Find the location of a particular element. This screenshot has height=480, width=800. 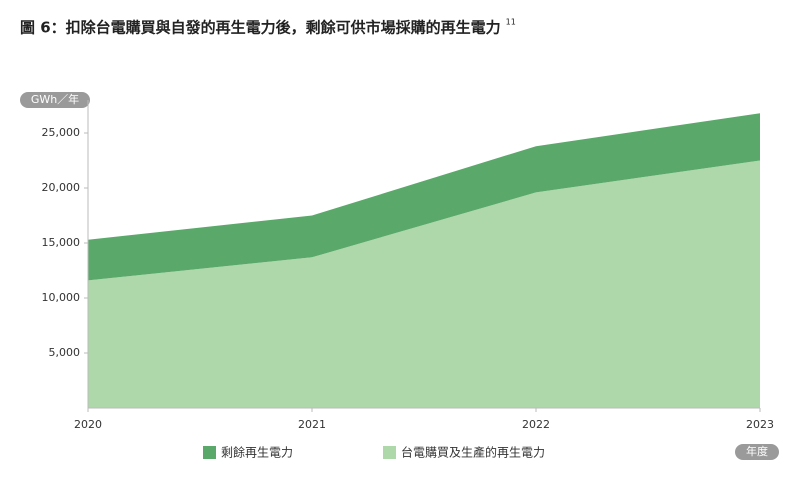

y-tick-label: 20,000 is located at coordinates (61, 187).